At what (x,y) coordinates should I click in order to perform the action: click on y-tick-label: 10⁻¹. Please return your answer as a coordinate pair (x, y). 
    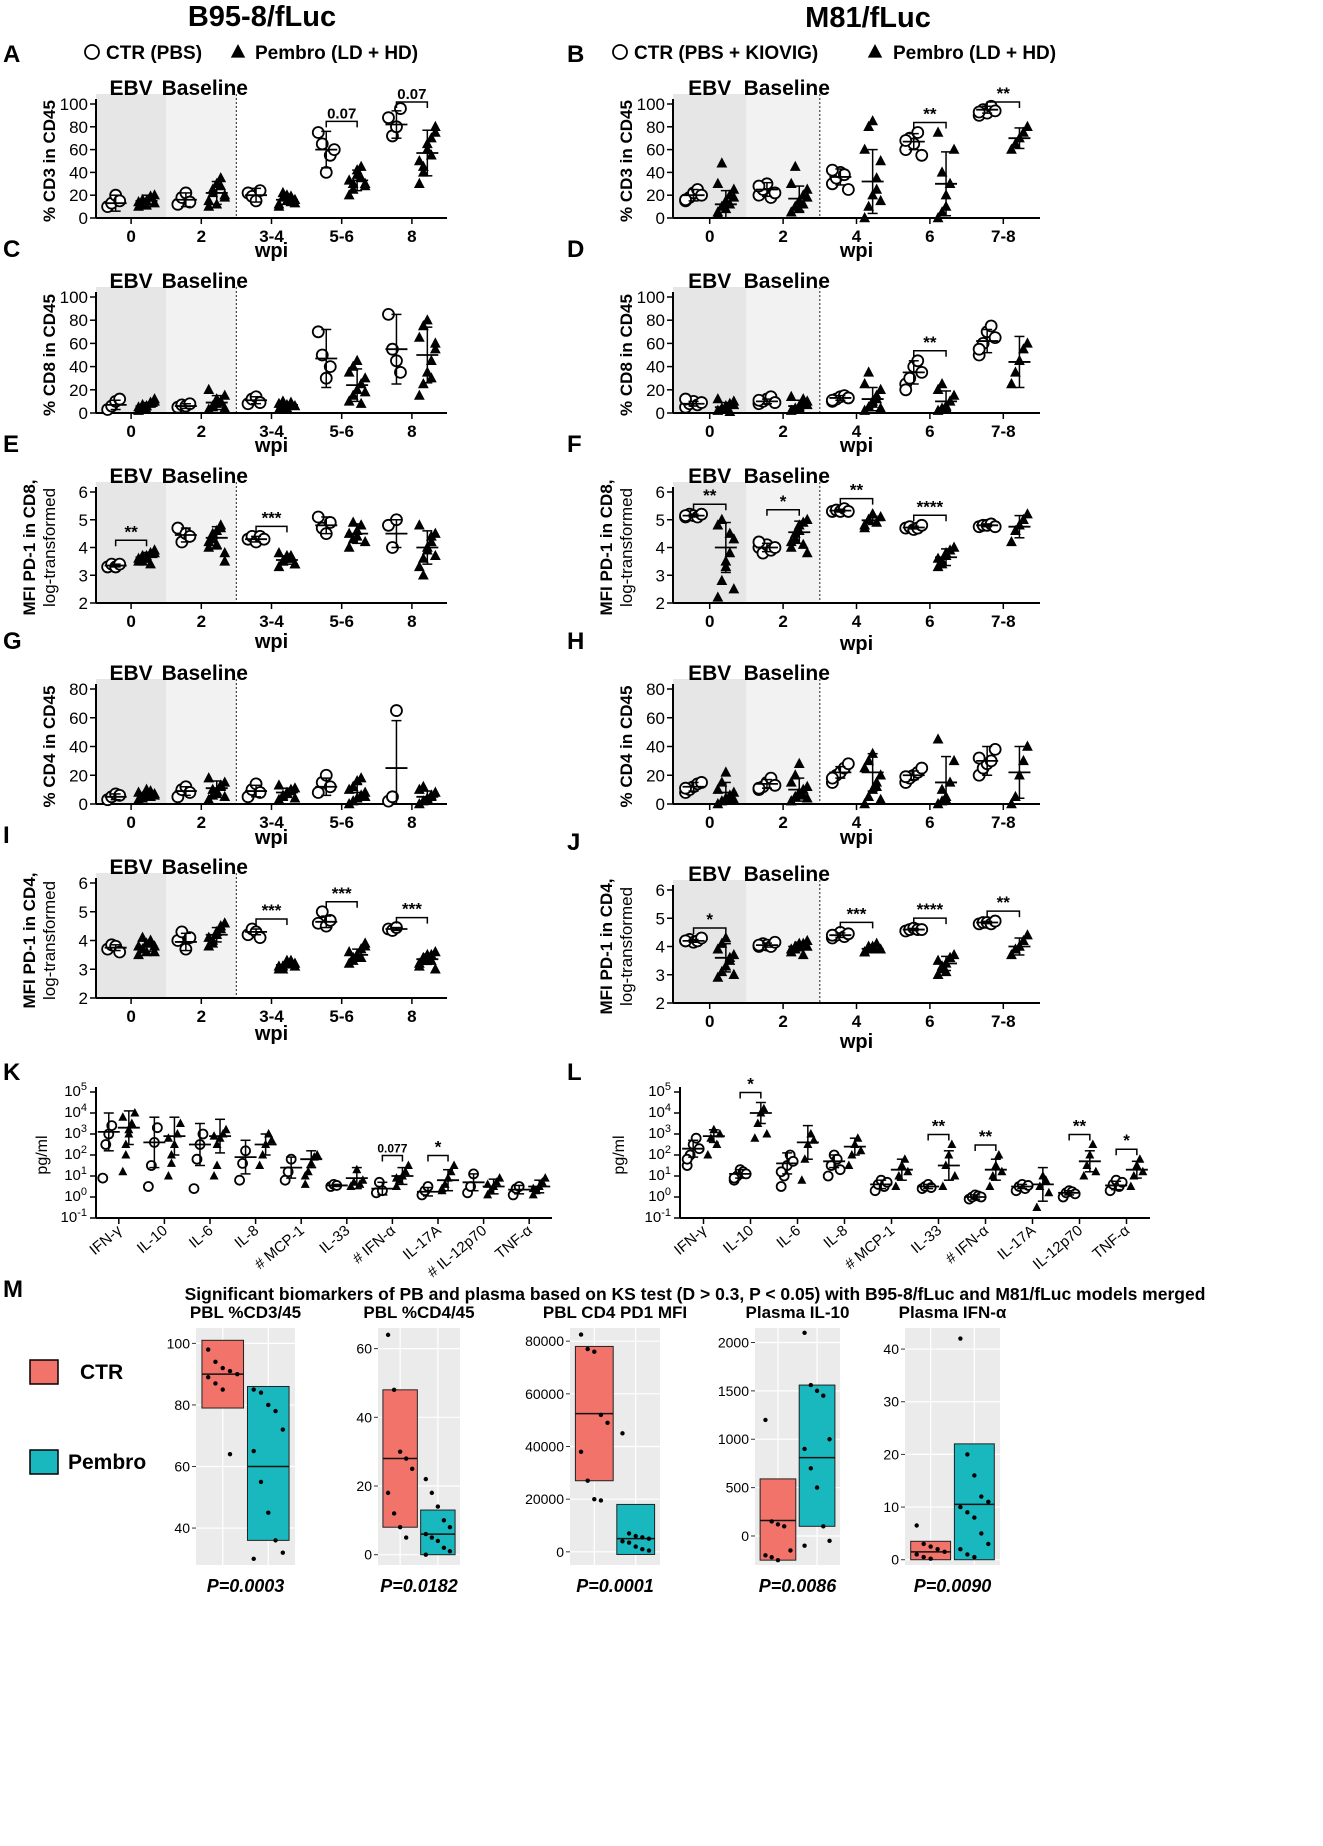
    Looking at the image, I should click on (658, 1216).